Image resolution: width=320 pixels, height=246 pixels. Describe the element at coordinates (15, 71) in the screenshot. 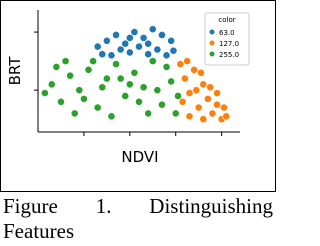

I see `y-axis-label: BRT` at that location.